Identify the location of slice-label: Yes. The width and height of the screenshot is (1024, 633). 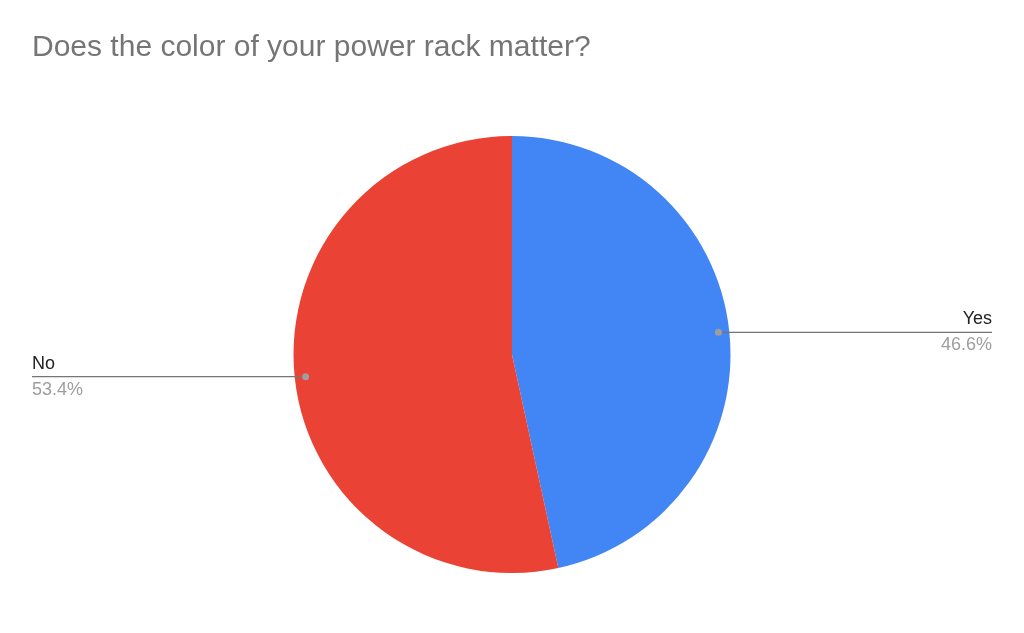
(977, 318).